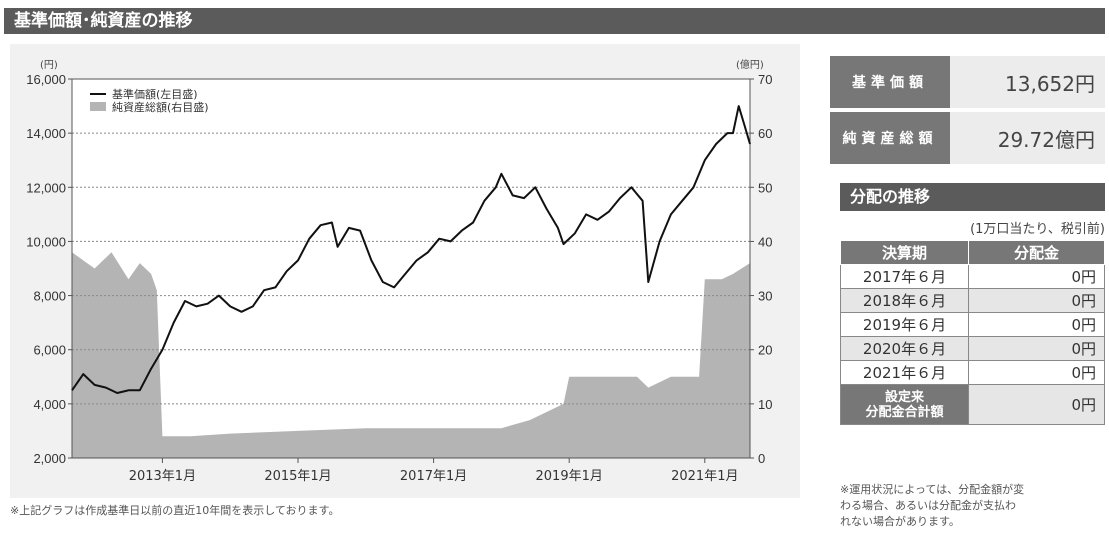 Image resolution: width=1109 pixels, height=538 pixels. I want to click on left-tick-label: 12,000, so click(46, 187).